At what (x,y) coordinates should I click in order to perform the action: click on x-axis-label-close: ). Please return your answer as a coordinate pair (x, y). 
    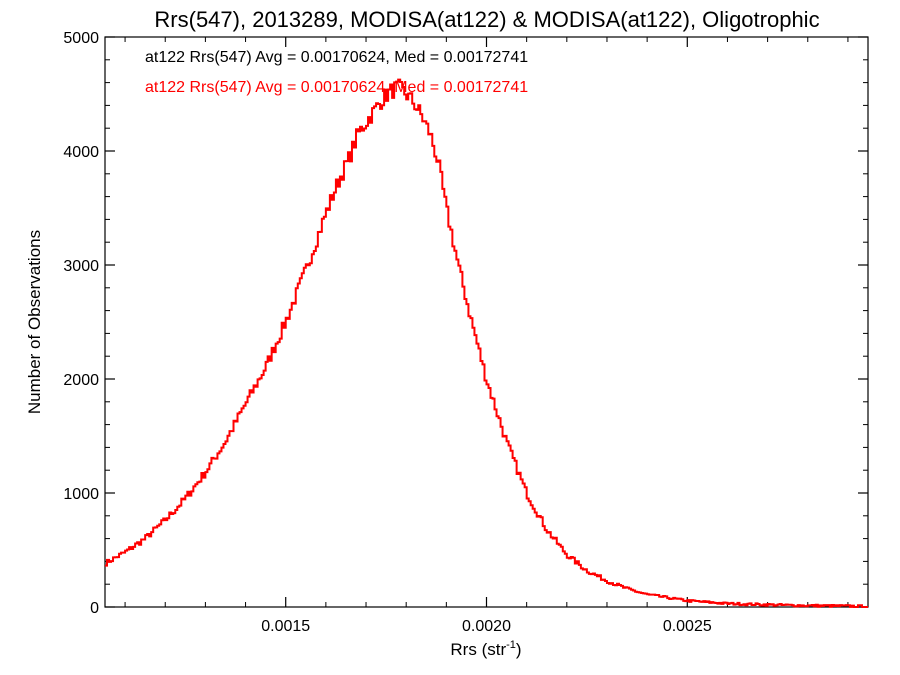
    Looking at the image, I should click on (519, 649).